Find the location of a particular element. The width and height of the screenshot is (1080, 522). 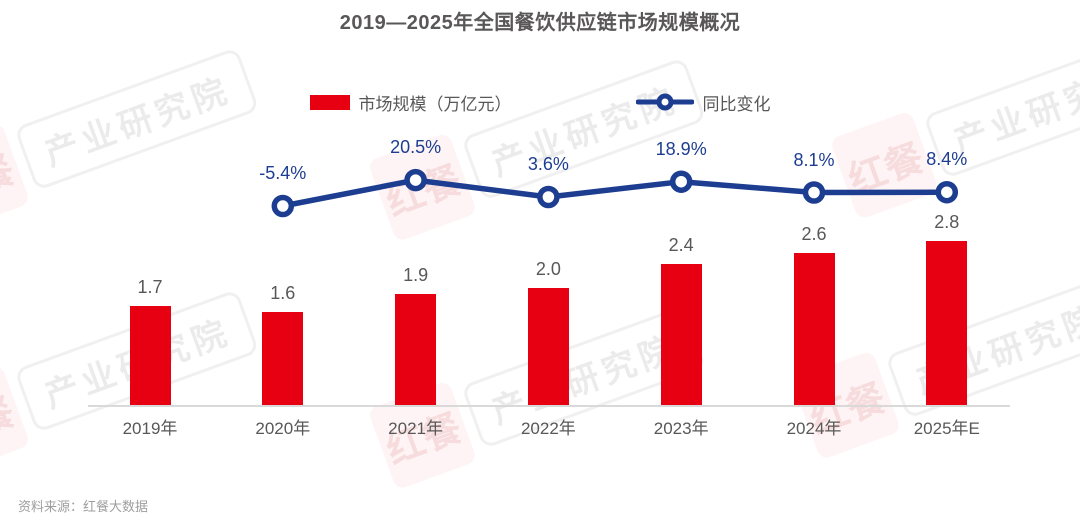

line-value-label: -5.4% is located at coordinates (283, 173).